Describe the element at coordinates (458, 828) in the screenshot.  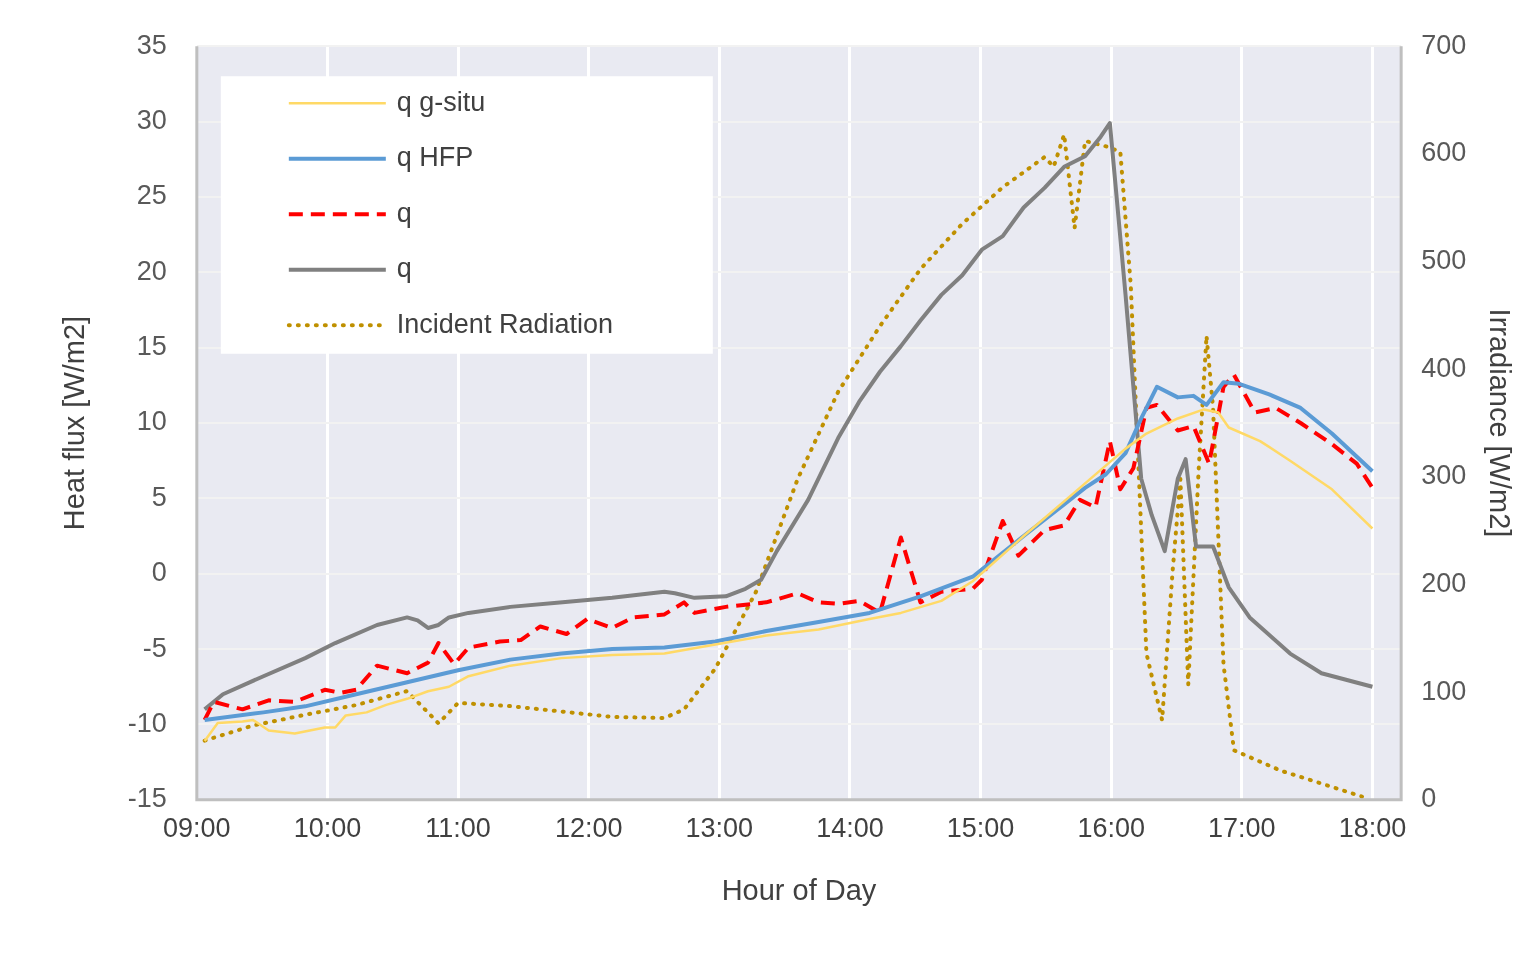
I see `x-tick-label: 11:00` at that location.